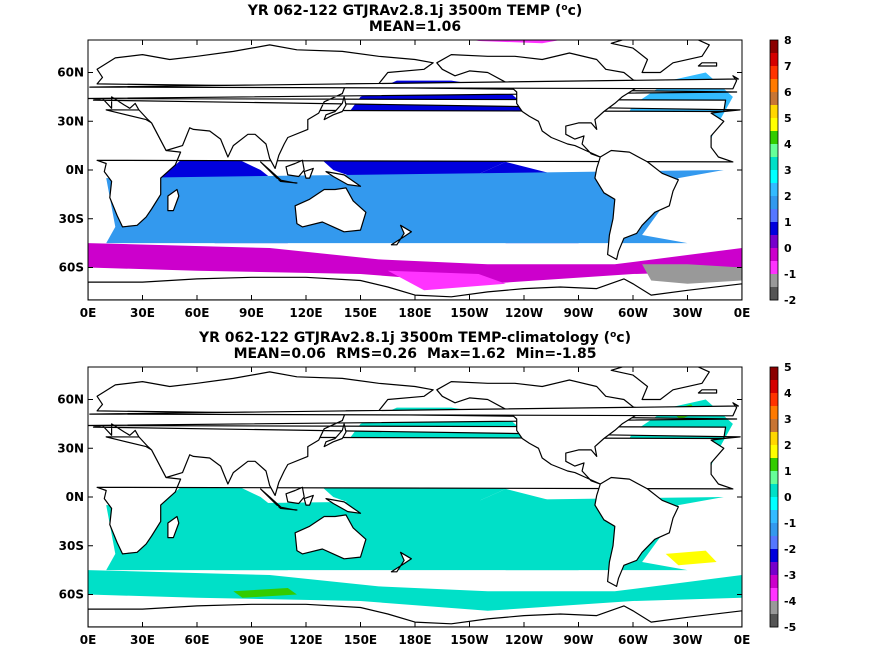 This screenshot has height=656, width=875. What do you see at coordinates (692, 274) in the screenshot?
I see `region-weddell-sea` at bounding box center [692, 274].